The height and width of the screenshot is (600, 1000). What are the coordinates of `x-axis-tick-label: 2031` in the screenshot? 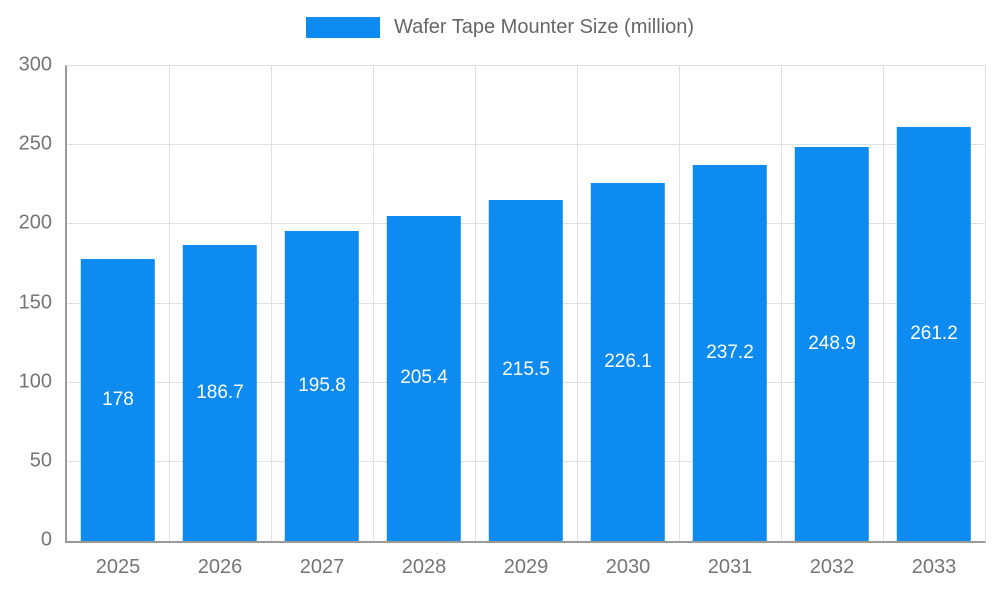 It's located at (730, 567).